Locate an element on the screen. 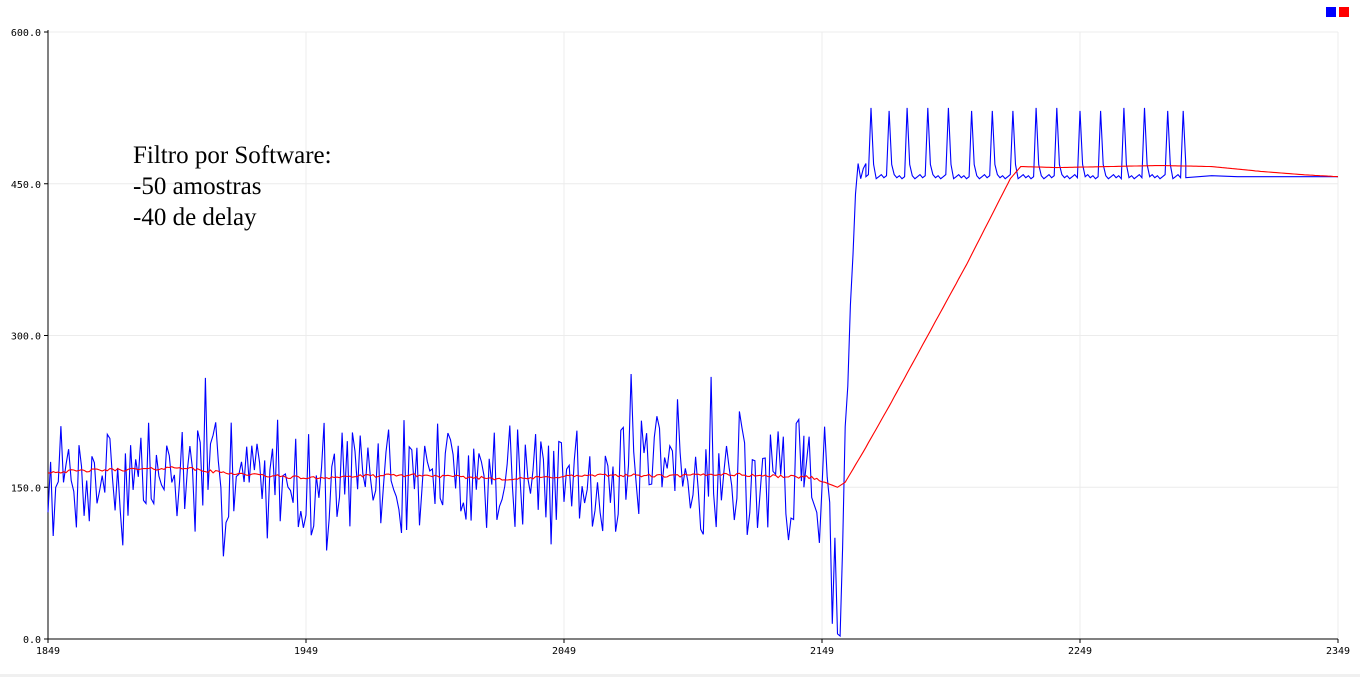 The width and height of the screenshot is (1360, 677). x-tick-label: 2049 is located at coordinates (564, 651).